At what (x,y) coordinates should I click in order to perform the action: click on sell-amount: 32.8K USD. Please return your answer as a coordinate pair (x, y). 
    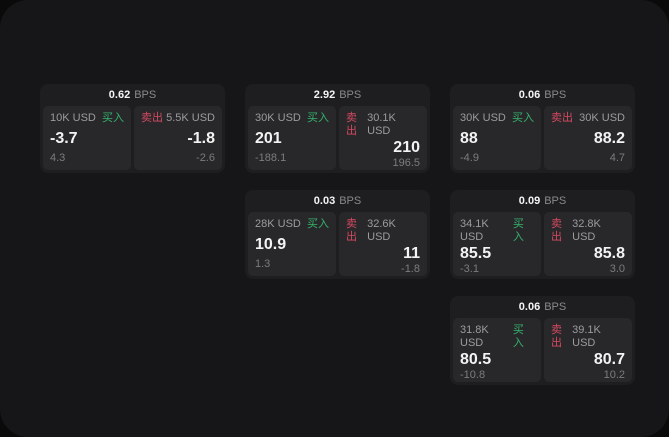
    Looking at the image, I should click on (586, 230).